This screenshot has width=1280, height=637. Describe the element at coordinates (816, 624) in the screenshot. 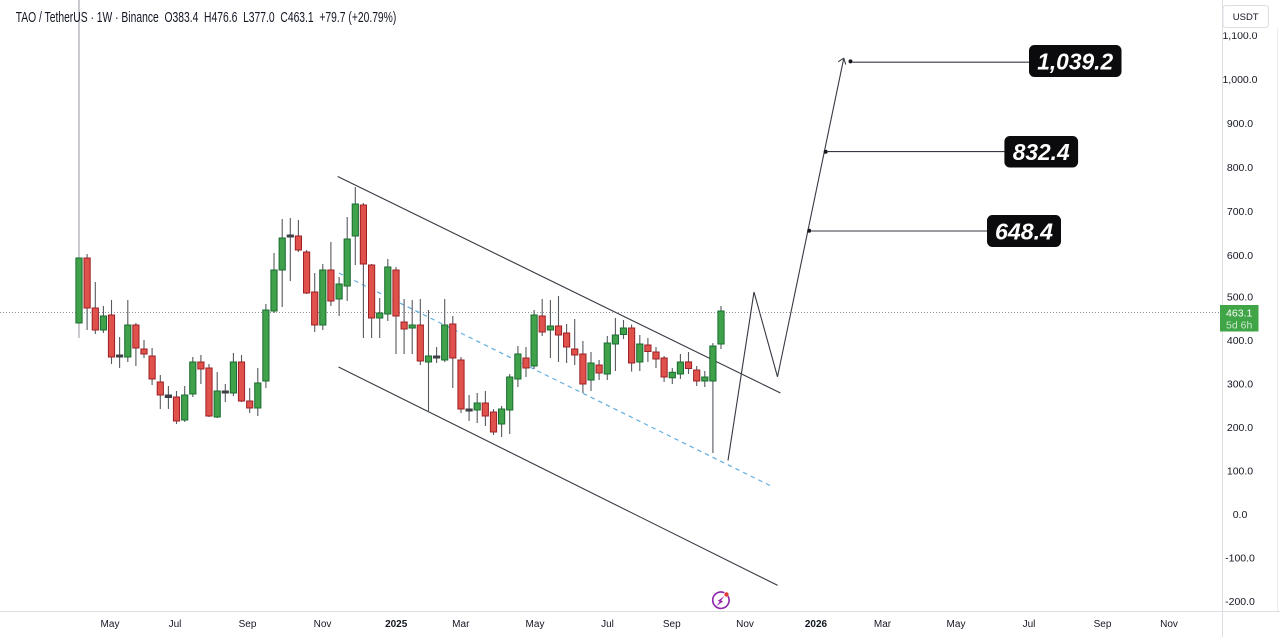

I see `svg-text: 2026` at that location.